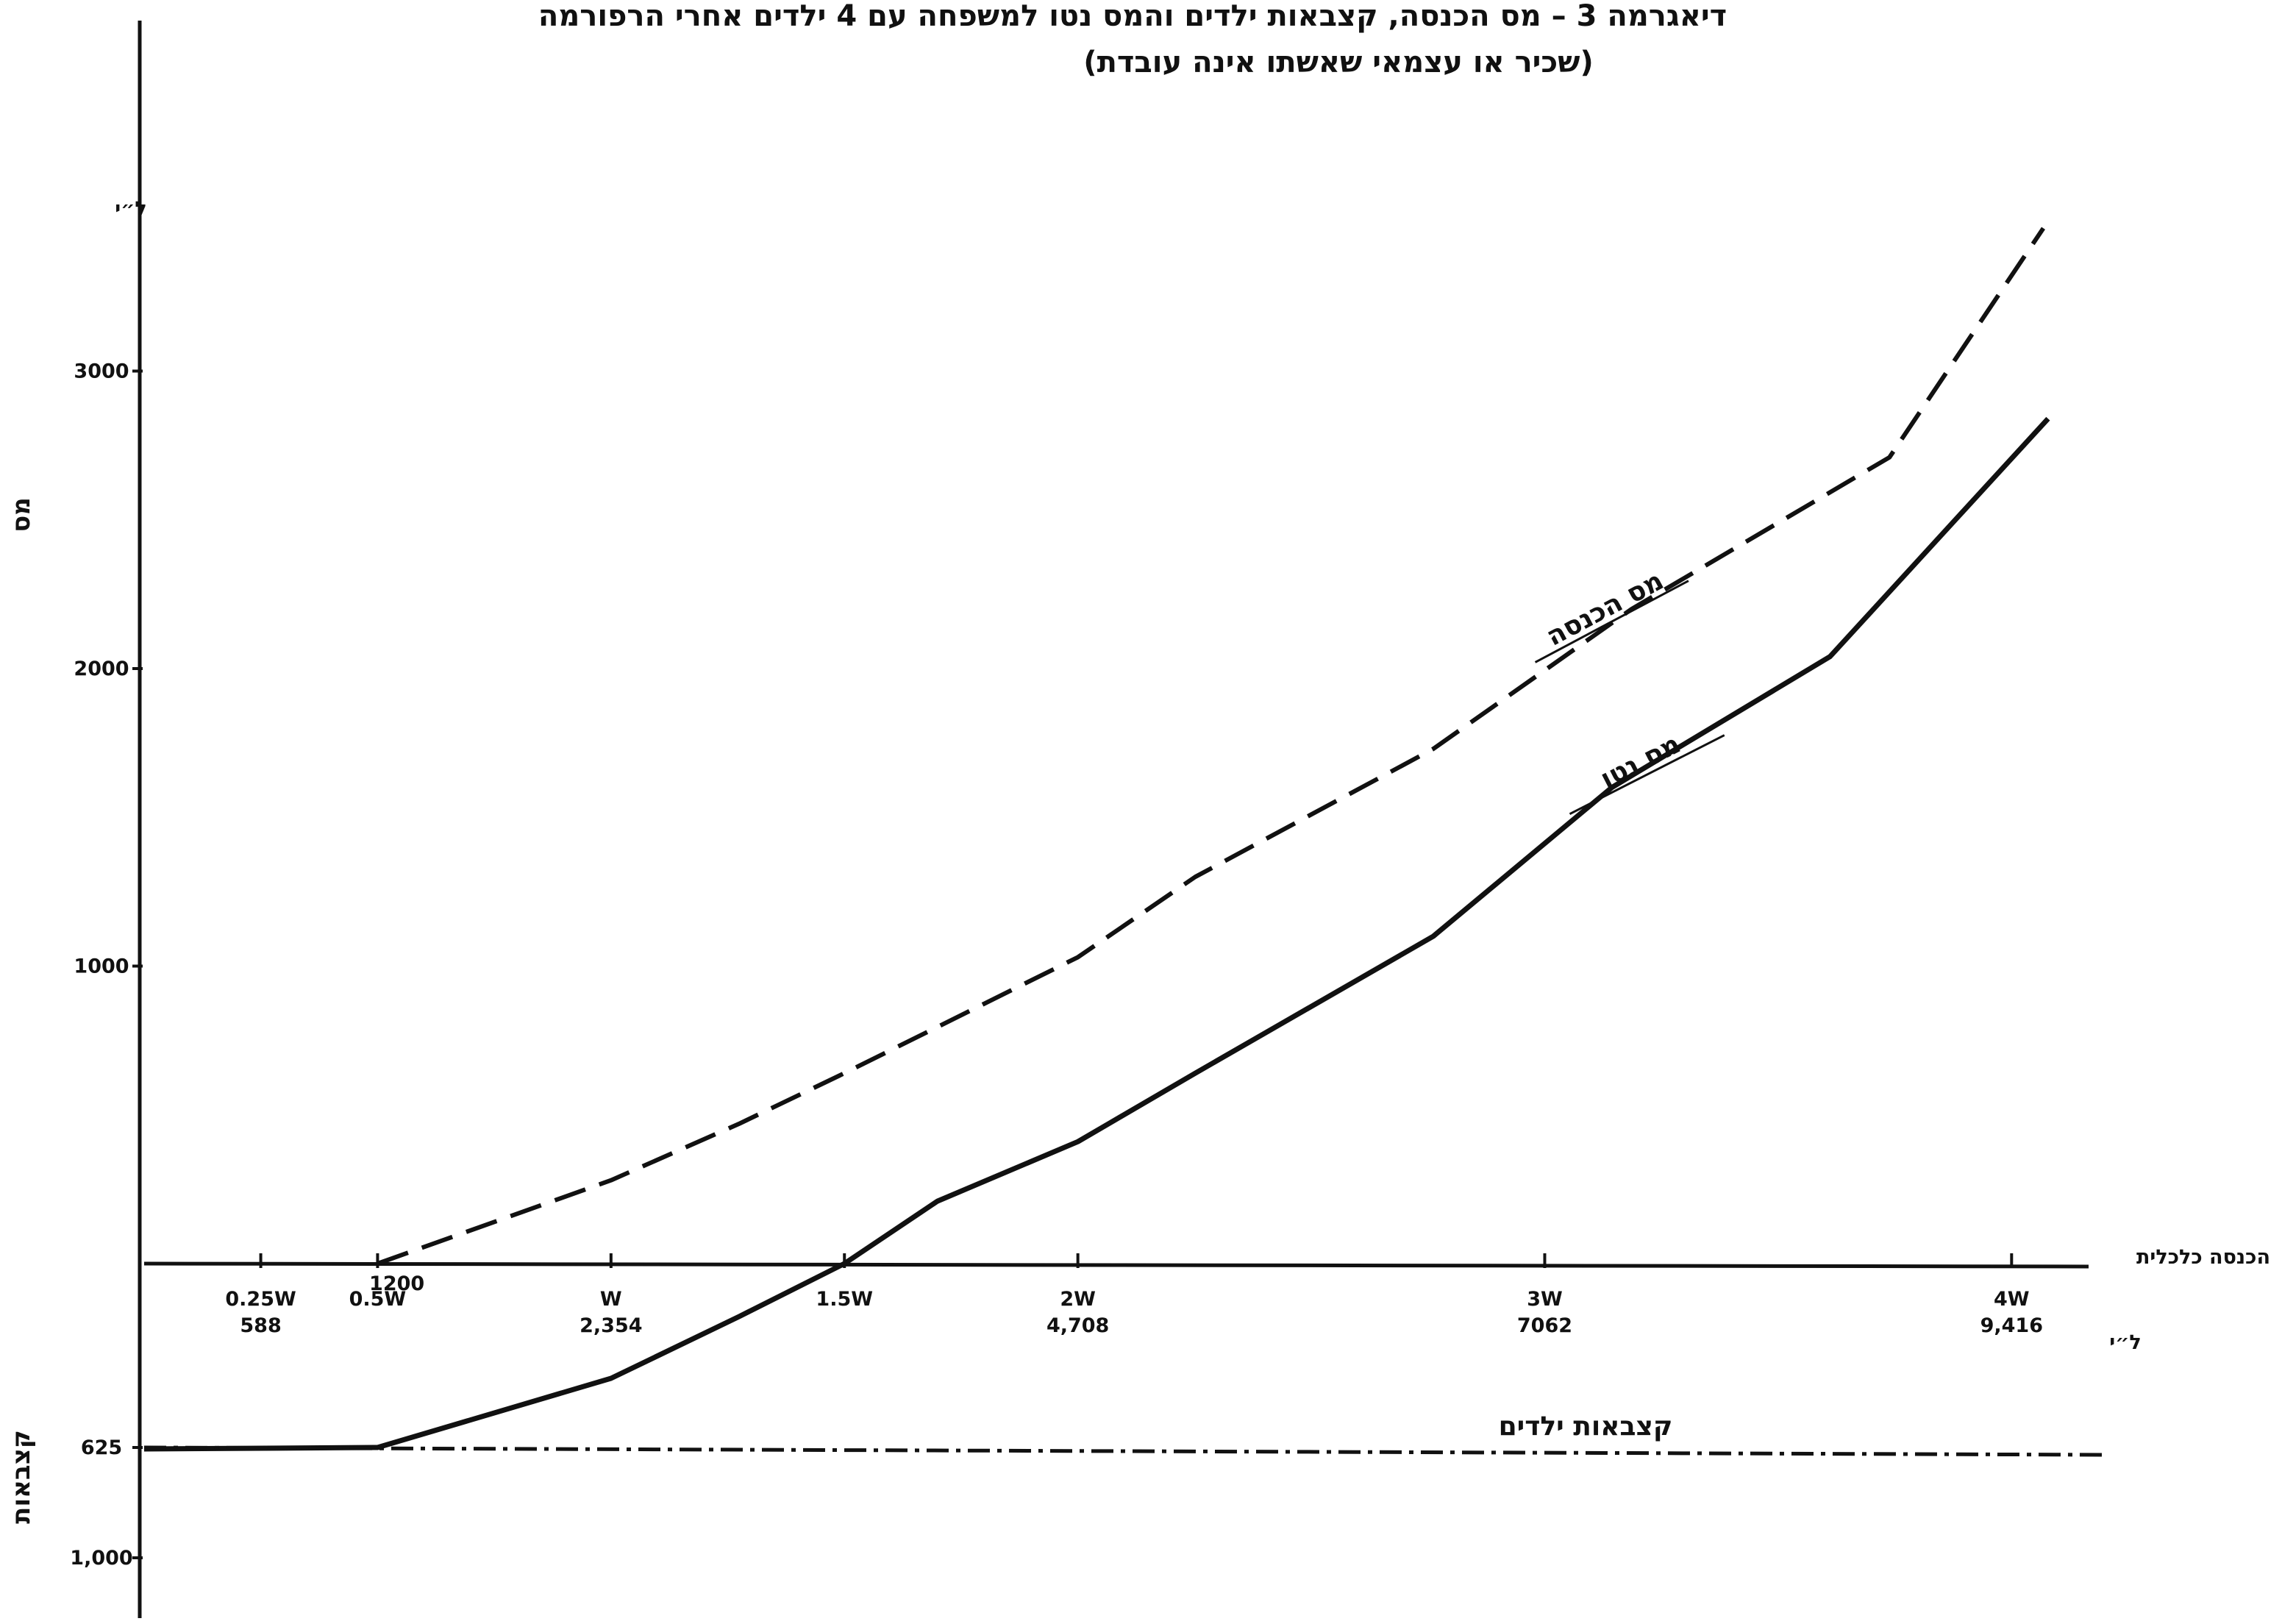  I want to click on y-axis-unit: ל״י, so click(130, 210).